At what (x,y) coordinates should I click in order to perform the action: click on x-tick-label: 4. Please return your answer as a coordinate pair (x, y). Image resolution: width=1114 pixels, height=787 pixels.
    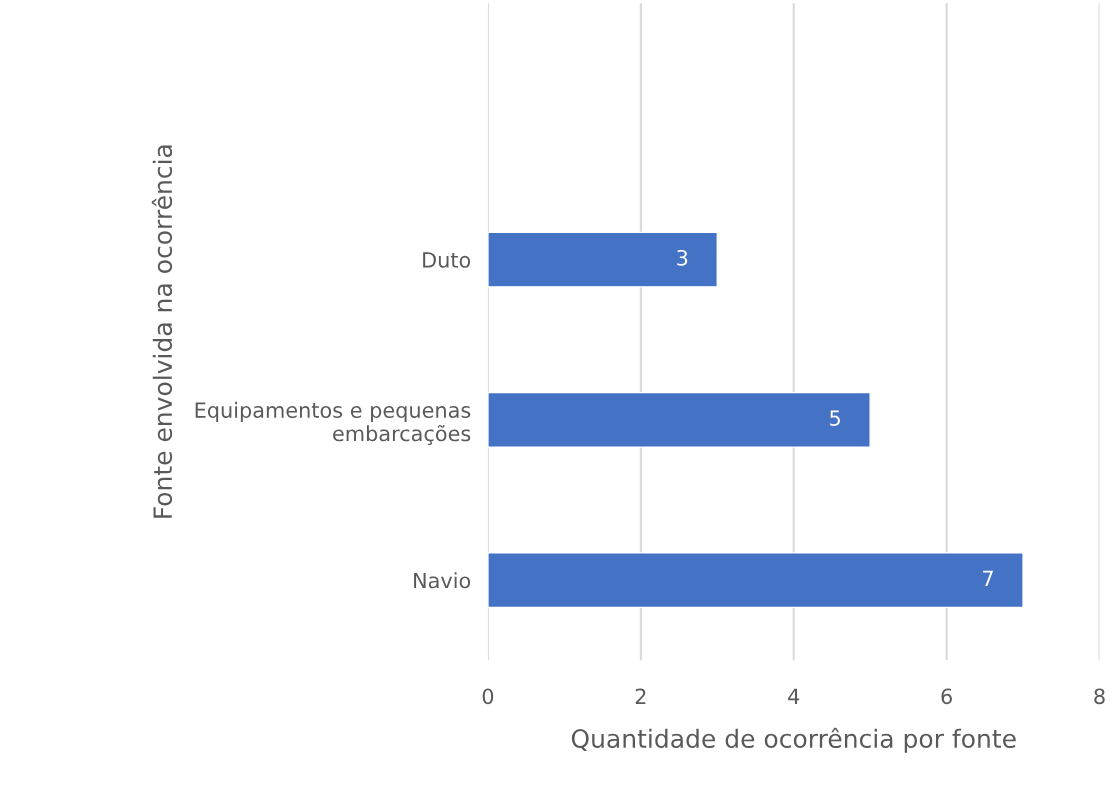
    Looking at the image, I should click on (794, 696).